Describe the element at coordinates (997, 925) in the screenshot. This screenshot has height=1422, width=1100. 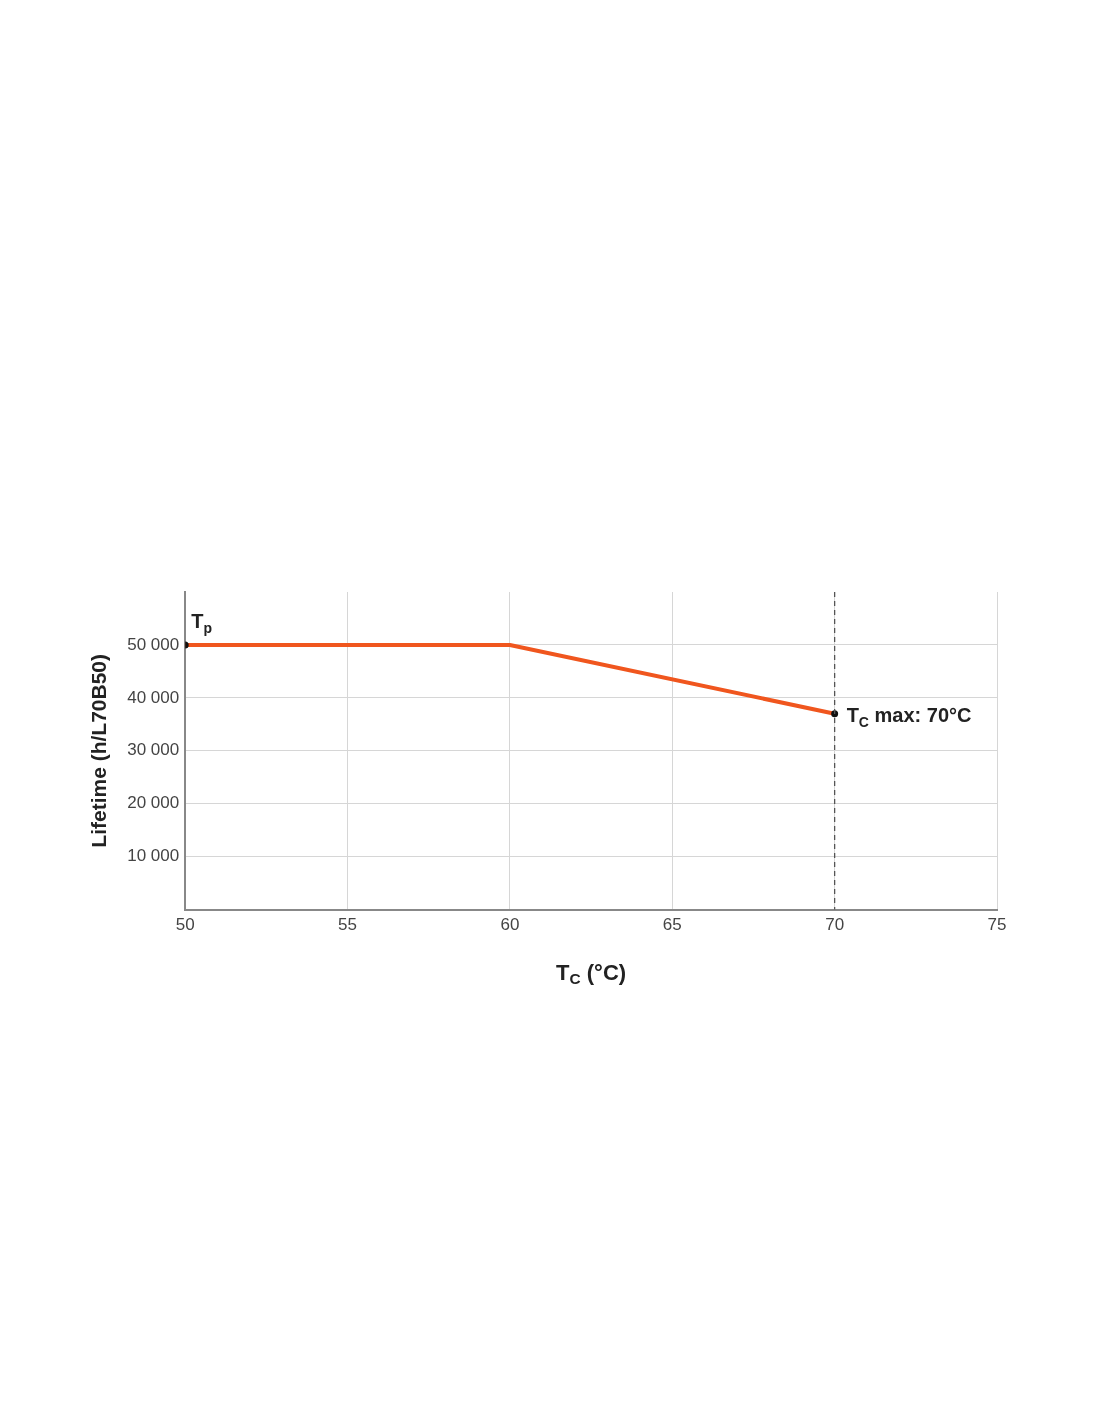
I see `x-tick-label: 75` at that location.